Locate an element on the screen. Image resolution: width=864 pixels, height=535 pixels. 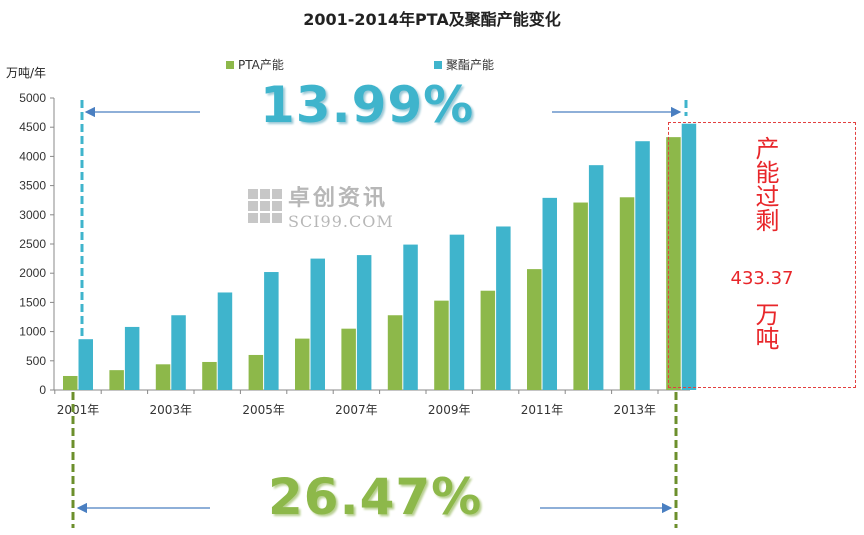
watermark-logo-icon is located at coordinates (265, 205).